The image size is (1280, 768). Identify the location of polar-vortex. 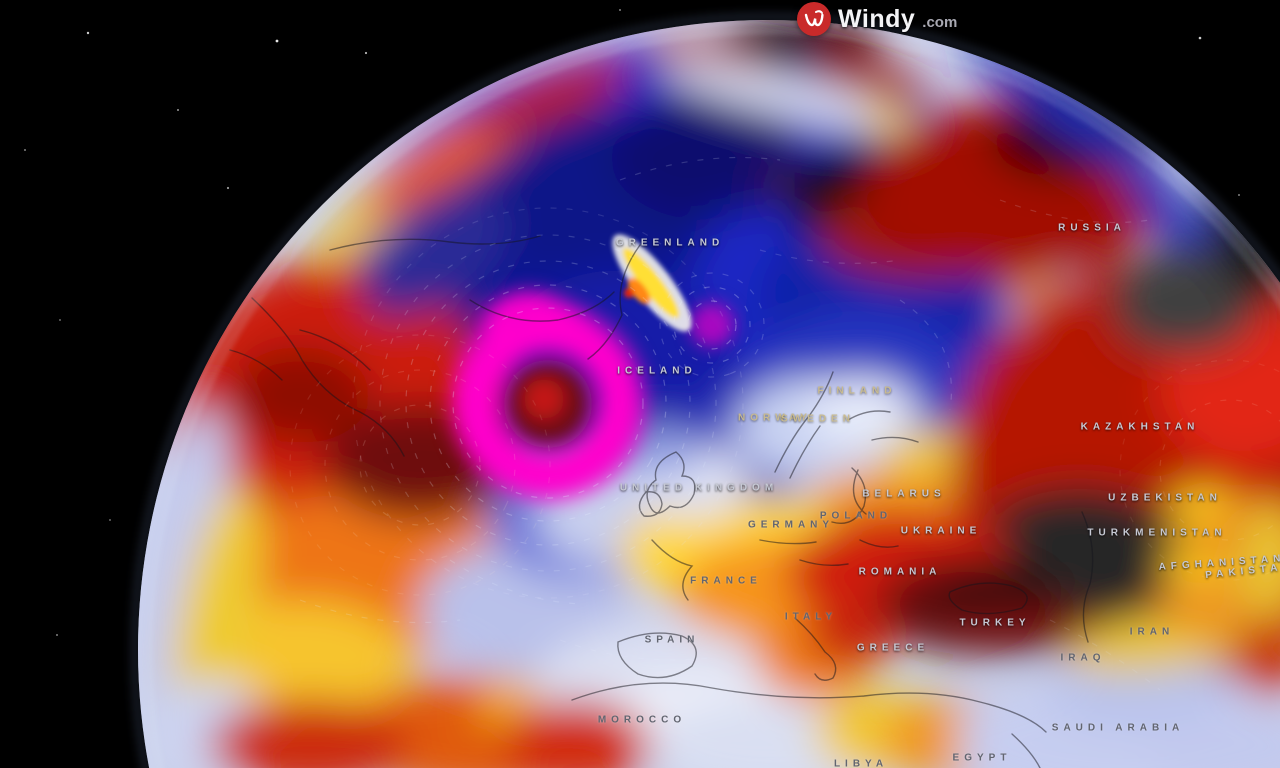
(590, 369).